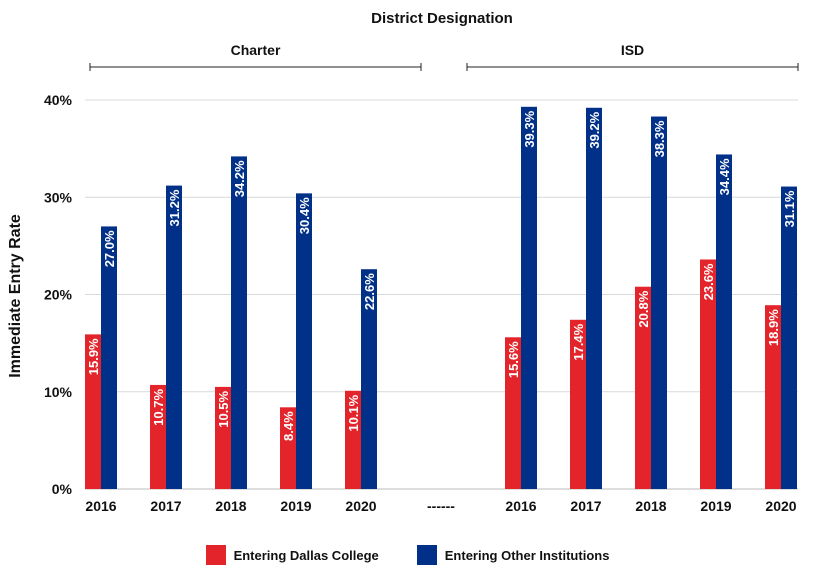 The width and height of the screenshot is (815, 578). Describe the element at coordinates (15, 296) in the screenshot. I see `y-axis-label: Immediate Entry Rate` at that location.